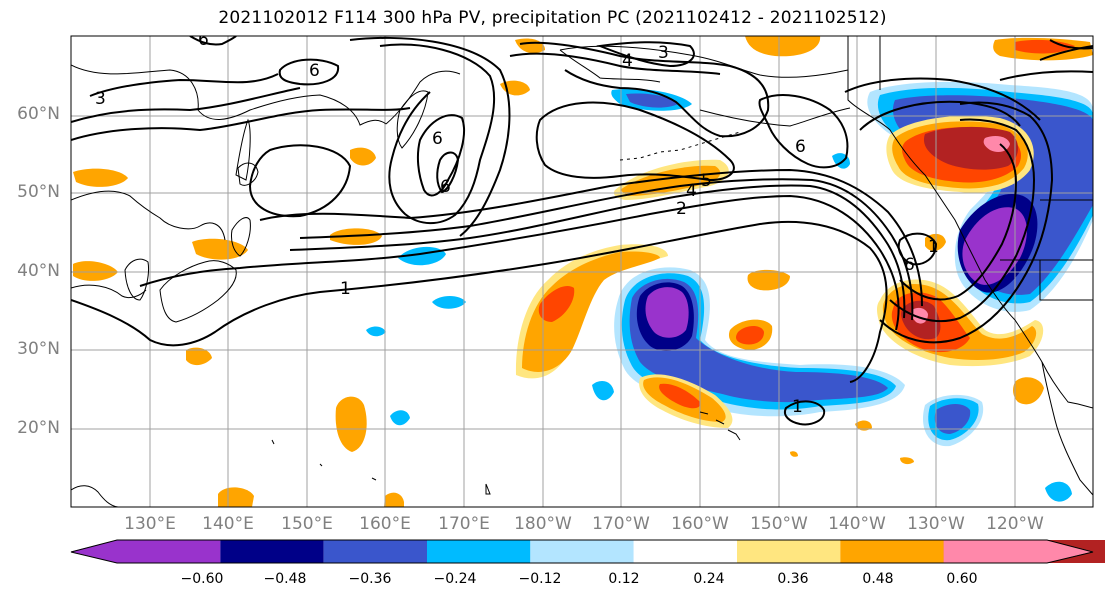  Describe the element at coordinates (38, 428) in the screenshot. I see `lat-label-20n: 20°N` at that location.